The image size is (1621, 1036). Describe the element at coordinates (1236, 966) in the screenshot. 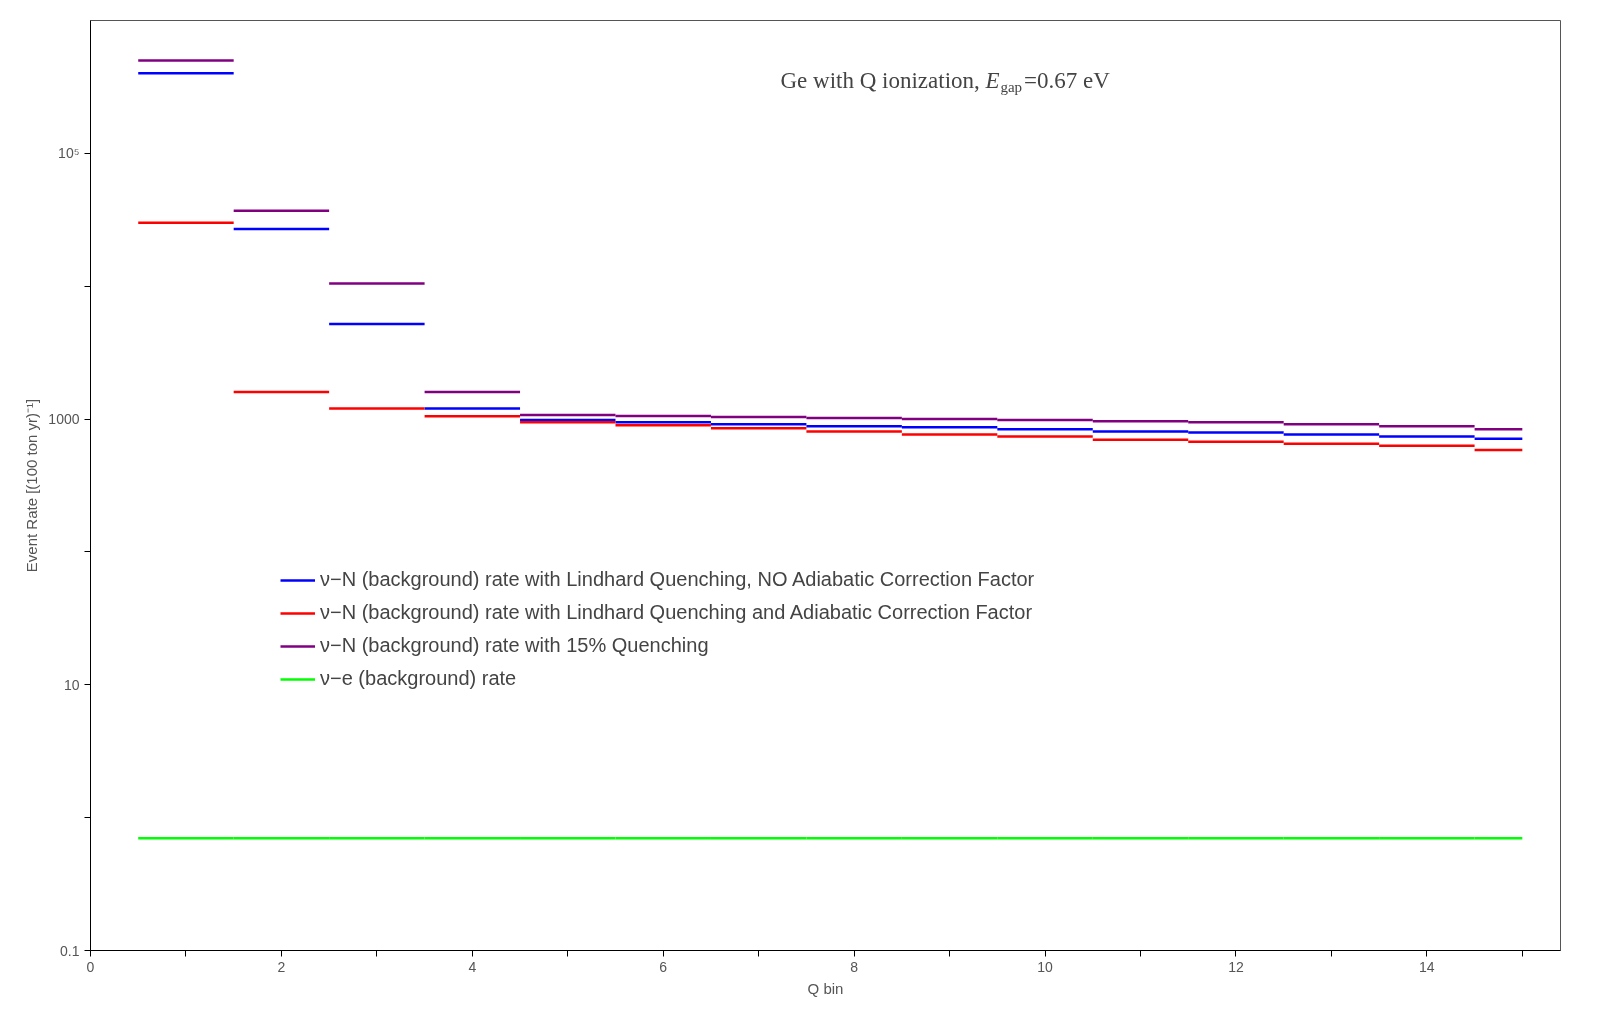

I see `x-tick-label: 12` at that location.